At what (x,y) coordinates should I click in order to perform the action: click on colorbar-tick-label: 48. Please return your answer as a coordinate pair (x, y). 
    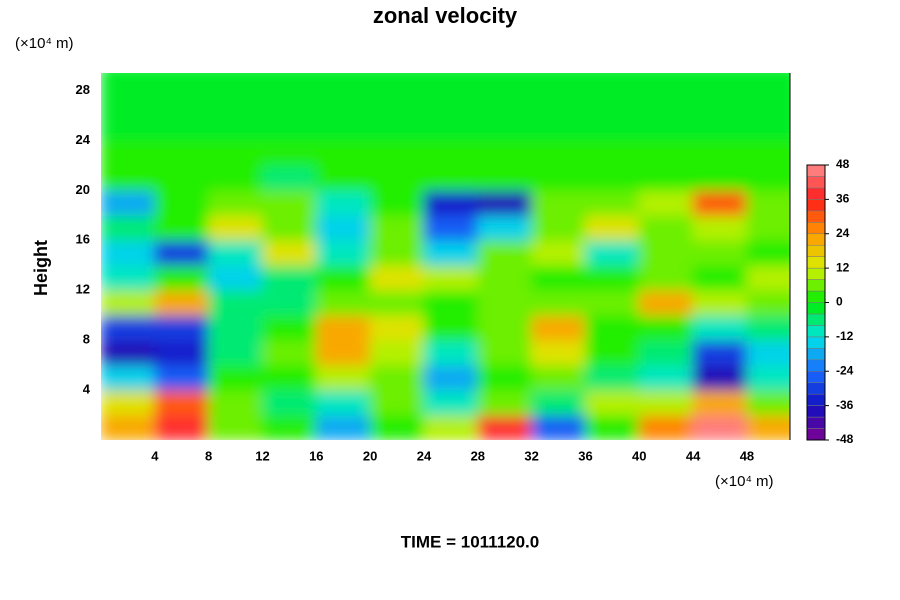
    Looking at the image, I should click on (843, 164).